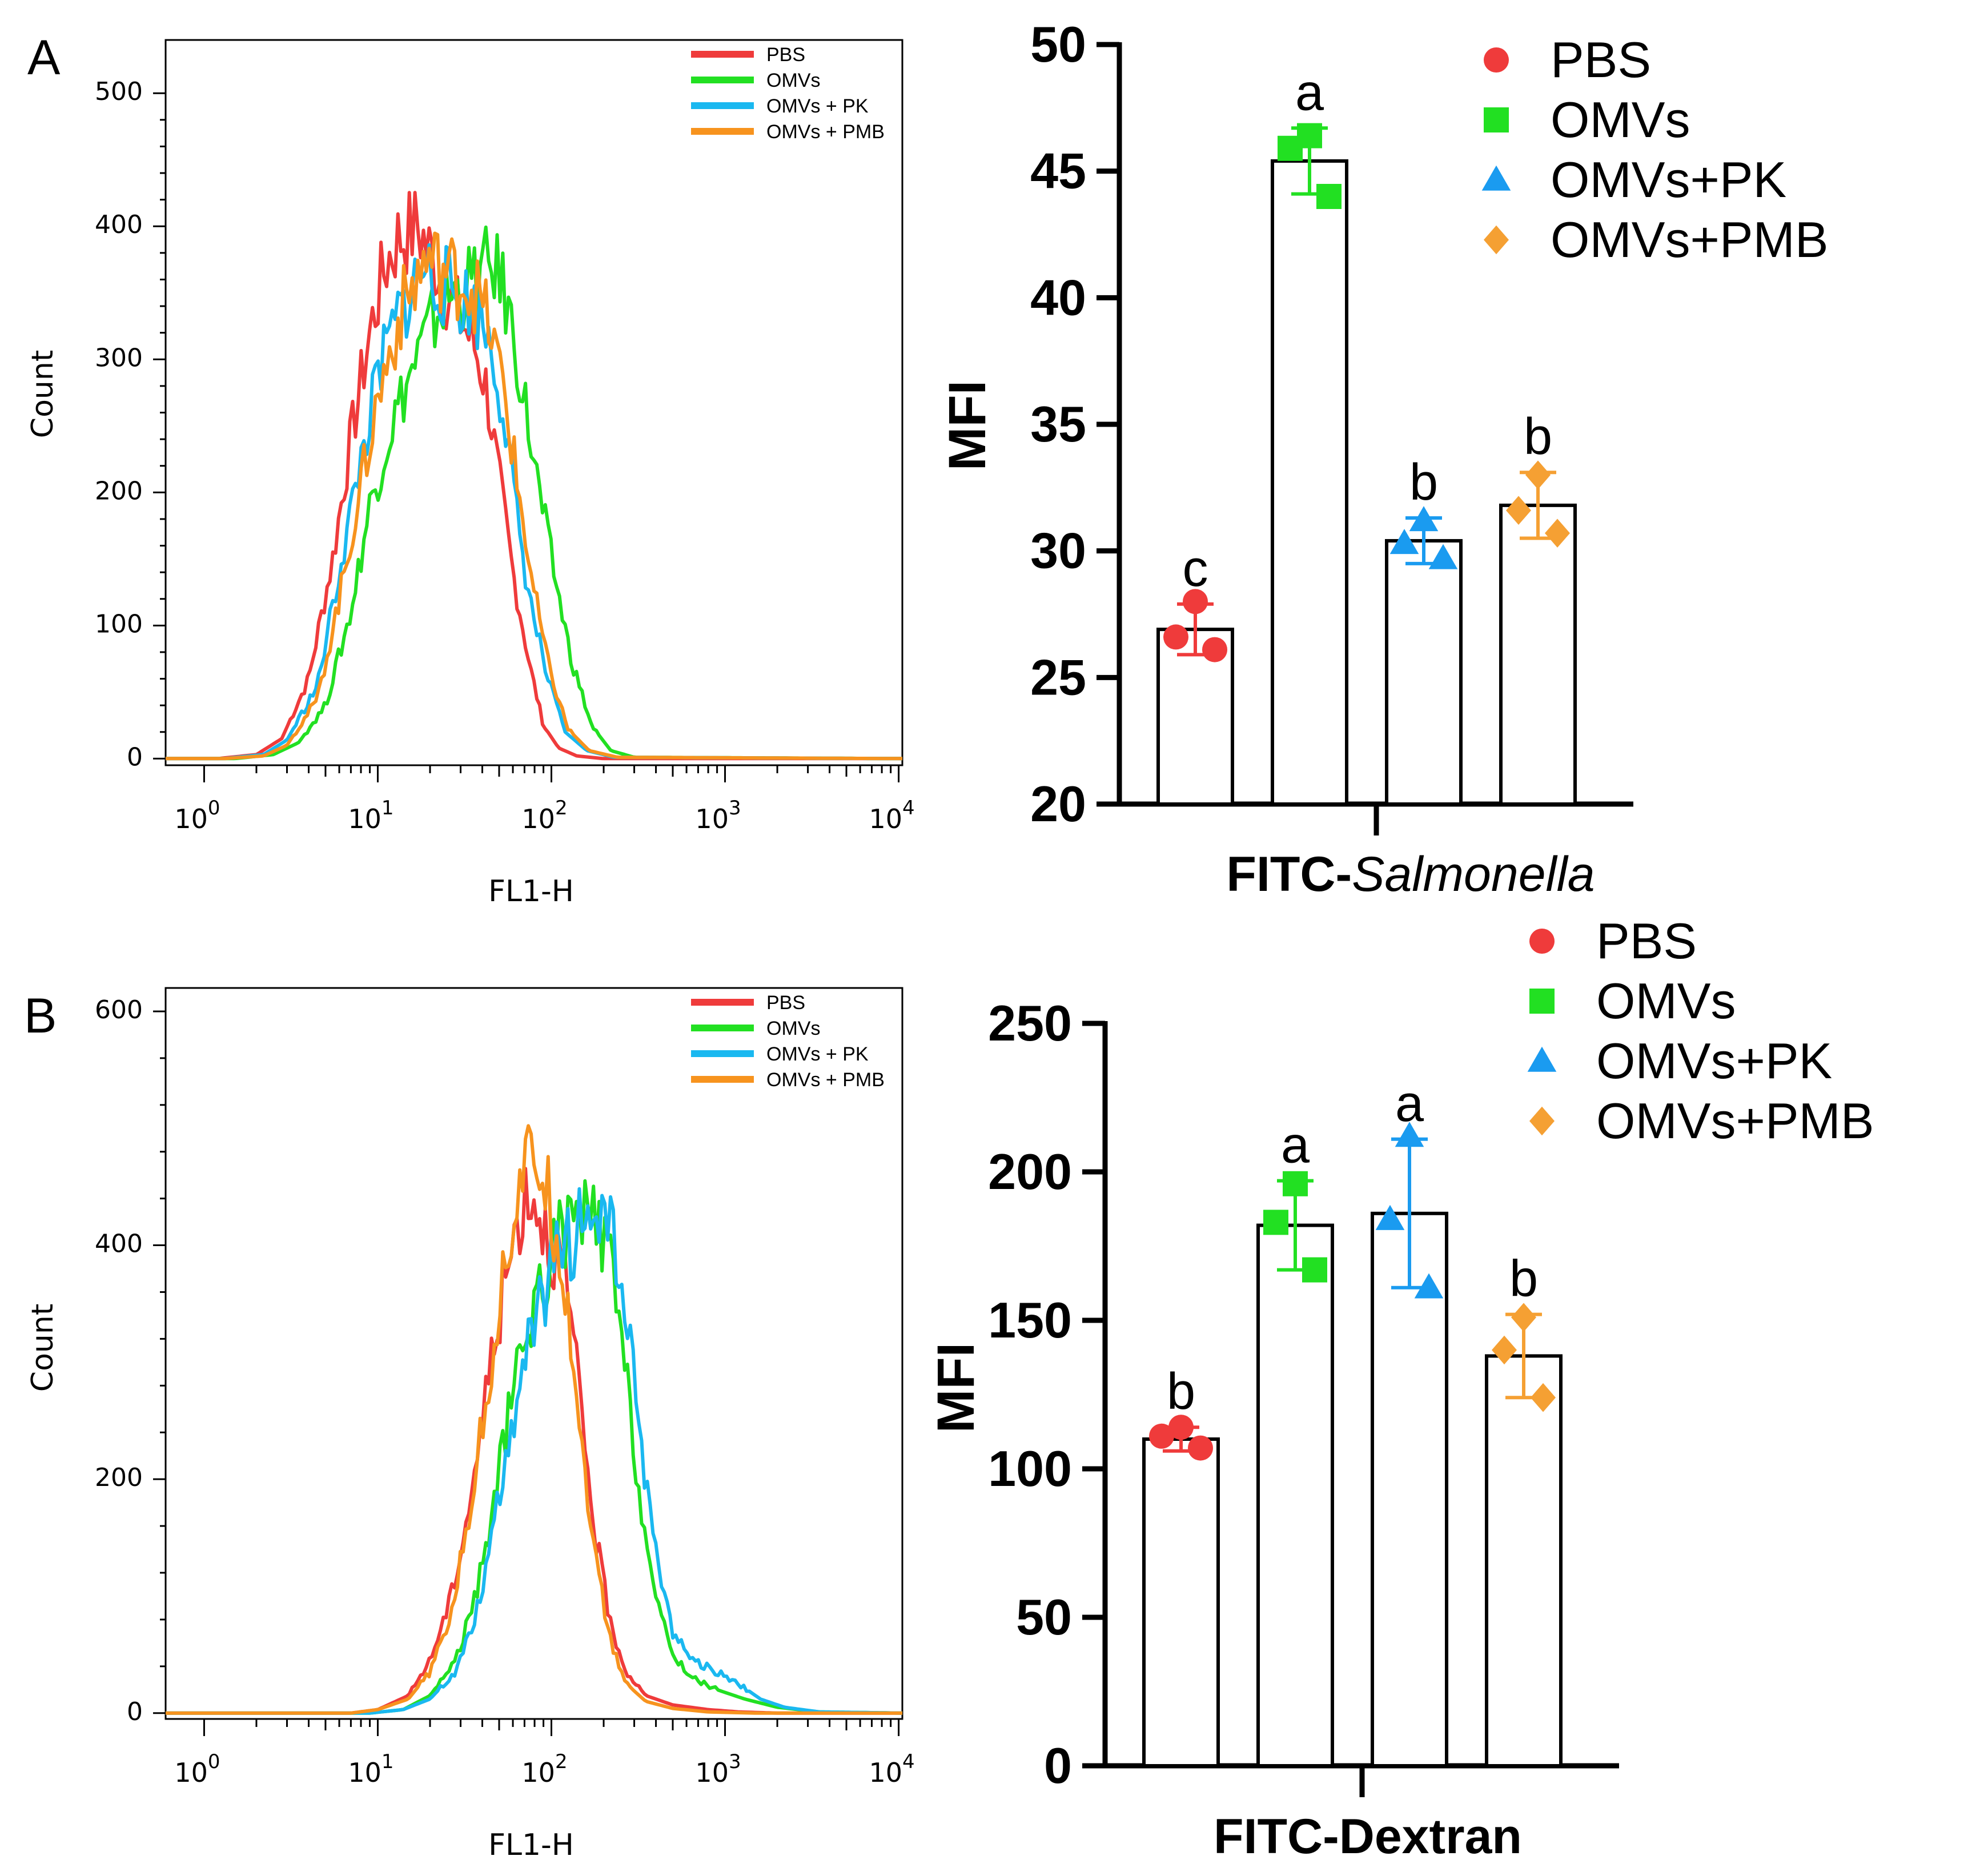  What do you see at coordinates (119, 92) in the screenshot?
I see `y-tick-label: 500` at bounding box center [119, 92].